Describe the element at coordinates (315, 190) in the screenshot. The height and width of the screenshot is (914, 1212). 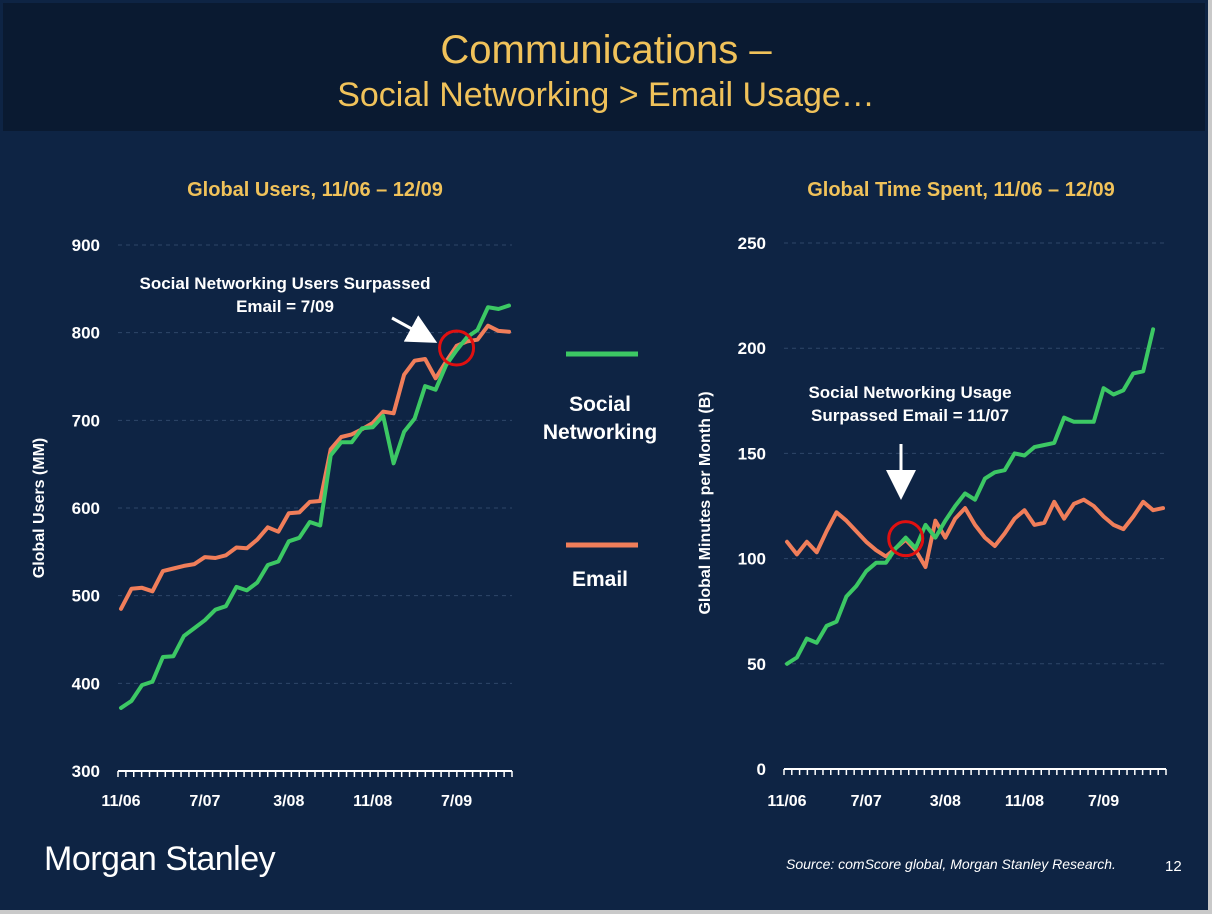
I see `chart1-title: Global Users, 11/06 – 12/09` at that location.